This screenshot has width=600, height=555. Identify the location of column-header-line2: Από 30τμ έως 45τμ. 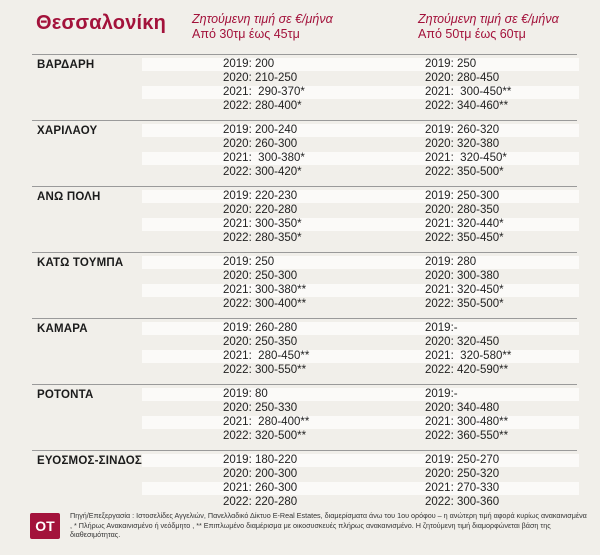
(246, 34).